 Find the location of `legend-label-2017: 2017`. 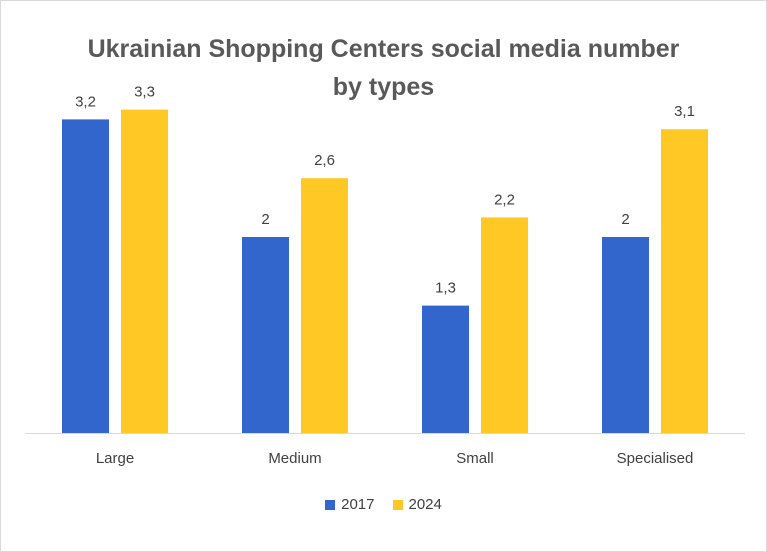

legend-label-2017: 2017 is located at coordinates (358, 504).